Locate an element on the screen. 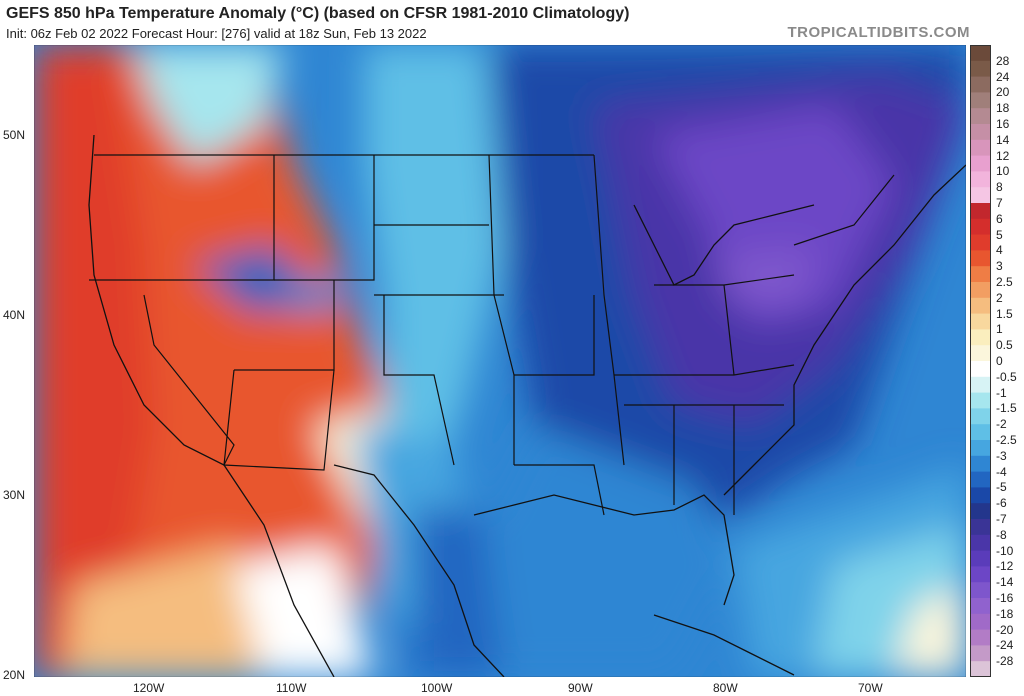 The image size is (1024, 696). colorbar-tick-label: 20 is located at coordinates (1003, 92).